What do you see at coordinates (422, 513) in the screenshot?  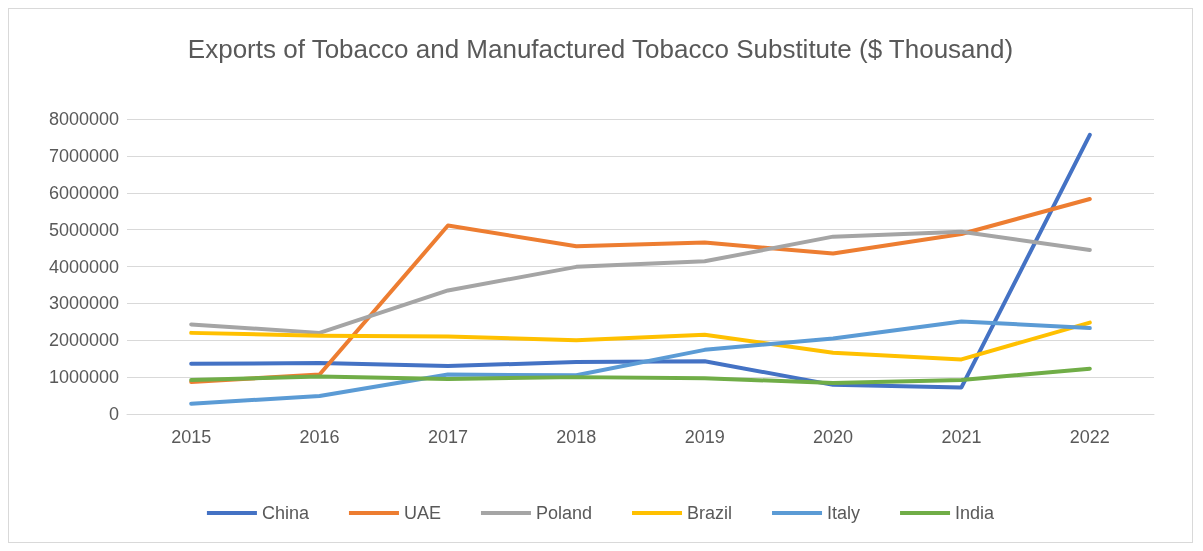 I see `legend-label: UAE` at bounding box center [422, 513].